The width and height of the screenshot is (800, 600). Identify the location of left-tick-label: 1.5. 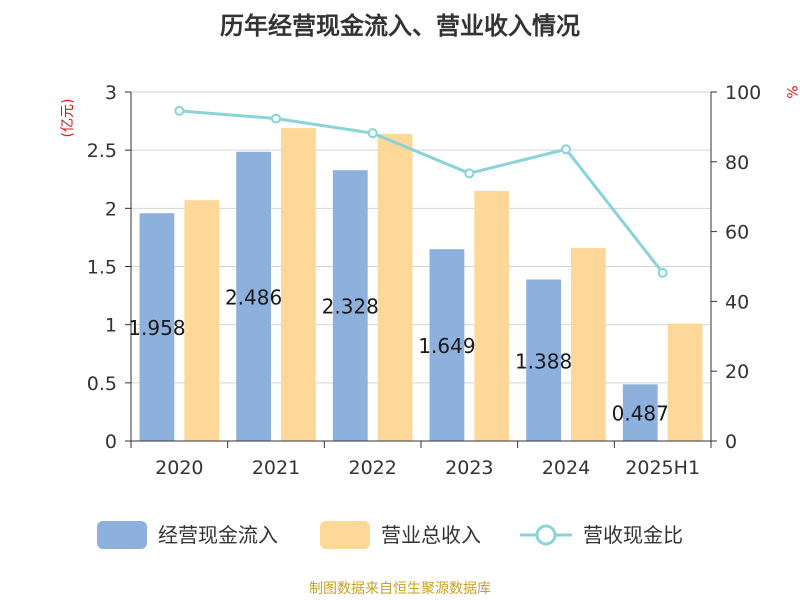
(102, 268).